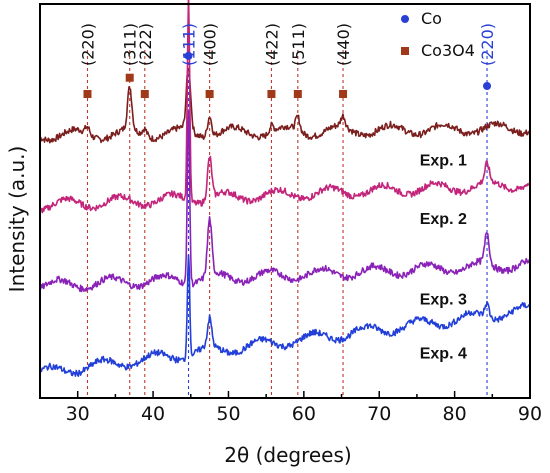  Describe the element at coordinates (228, 414) in the screenshot. I see `x-tick-label: 50` at that location.